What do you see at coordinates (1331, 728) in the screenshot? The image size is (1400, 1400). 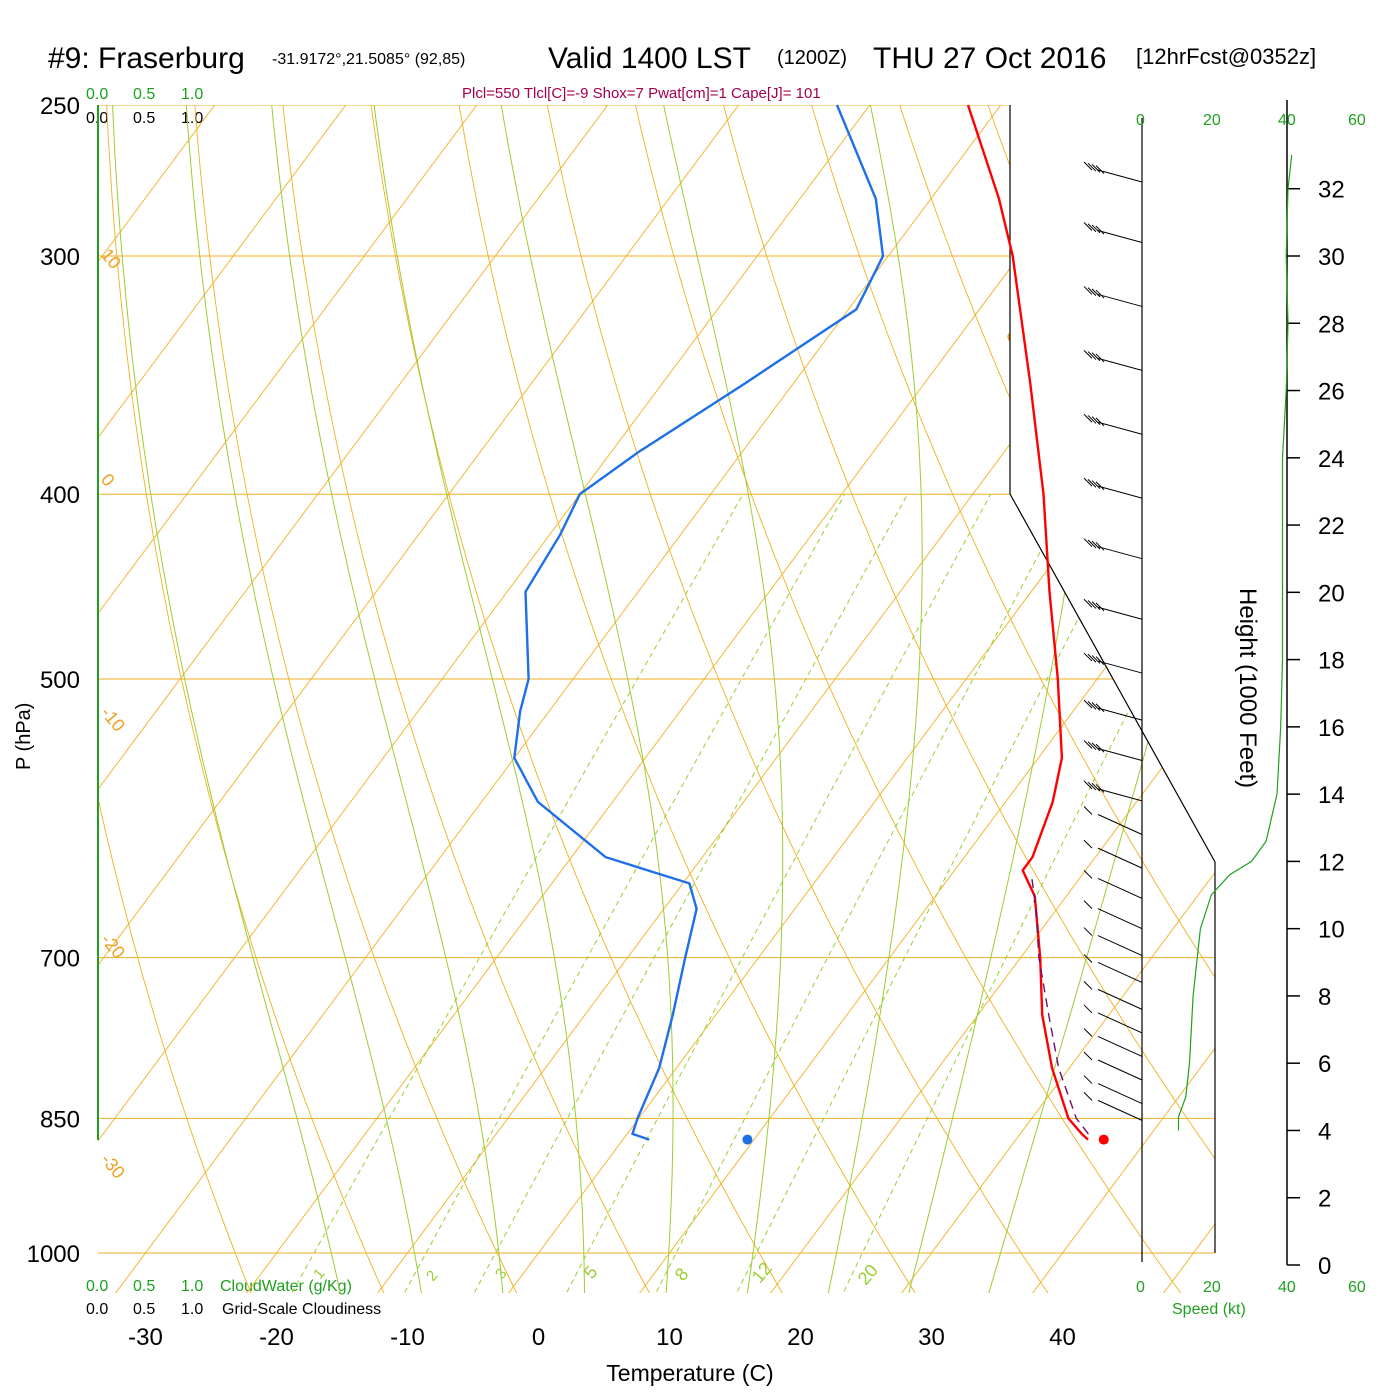 I see `height-tick-label: 16` at bounding box center [1331, 728].